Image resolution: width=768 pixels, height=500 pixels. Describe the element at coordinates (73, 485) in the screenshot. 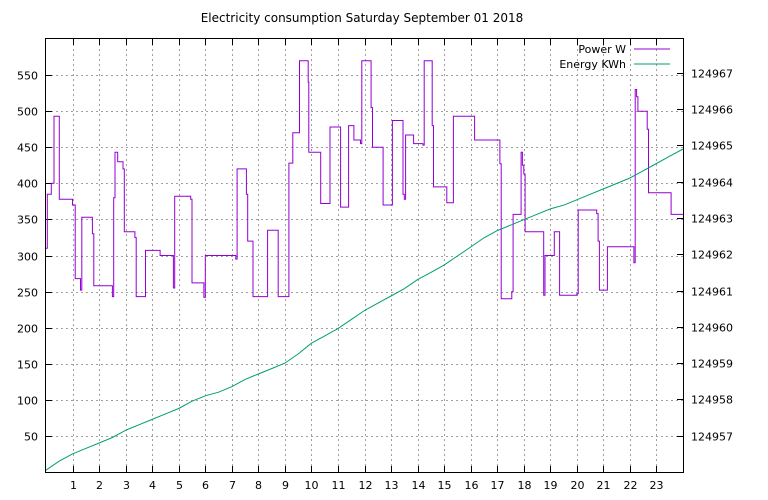

I see `x-tick-label: 1` at that location.